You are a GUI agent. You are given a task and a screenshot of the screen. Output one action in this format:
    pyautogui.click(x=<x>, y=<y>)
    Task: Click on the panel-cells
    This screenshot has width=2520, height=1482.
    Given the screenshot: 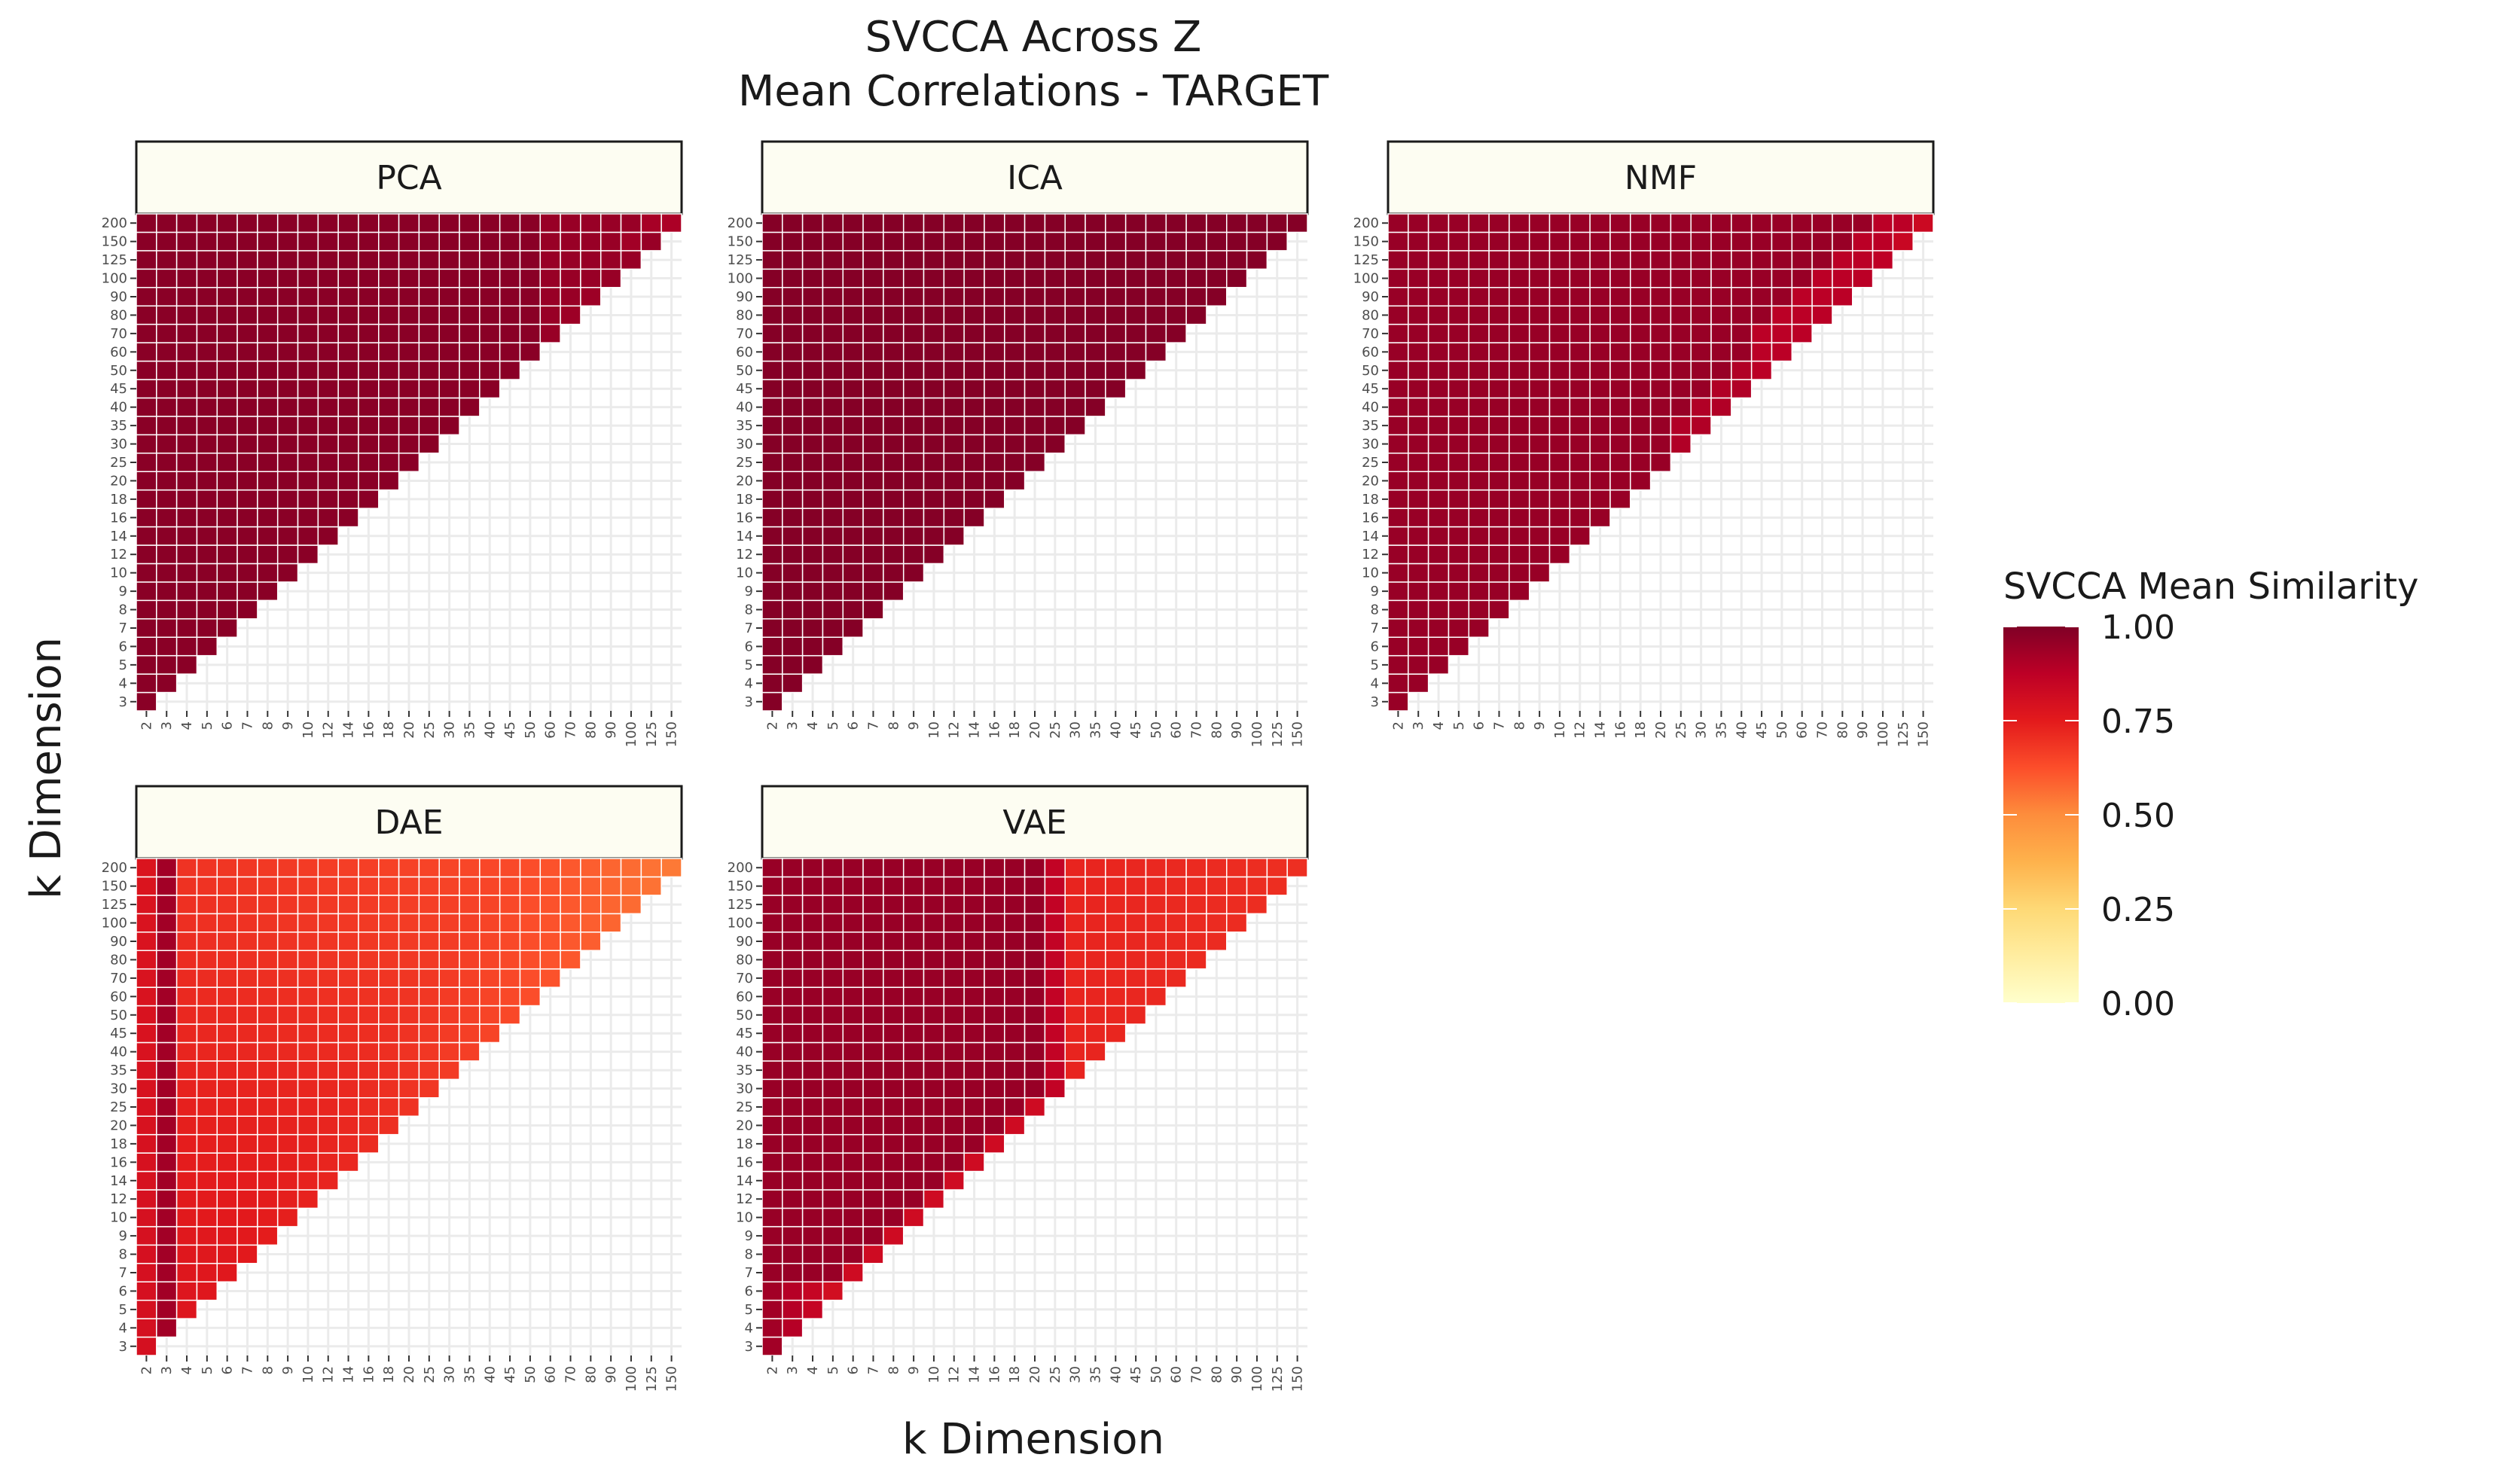 What is the action you would take?
    pyautogui.click(x=1660, y=462)
    